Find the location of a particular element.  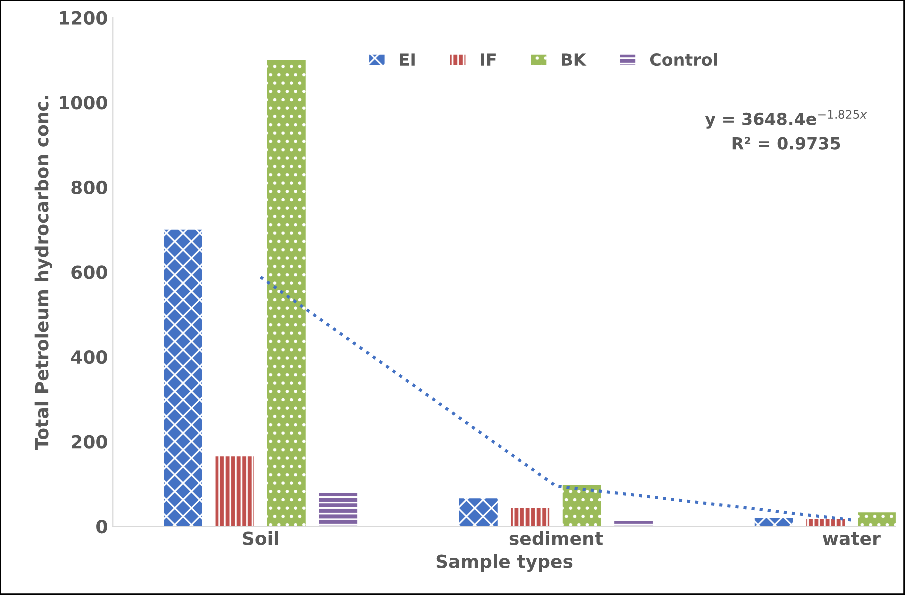

annotation: y = 3648.4e$^{−1.825x}$ is located at coordinates (786, 119).